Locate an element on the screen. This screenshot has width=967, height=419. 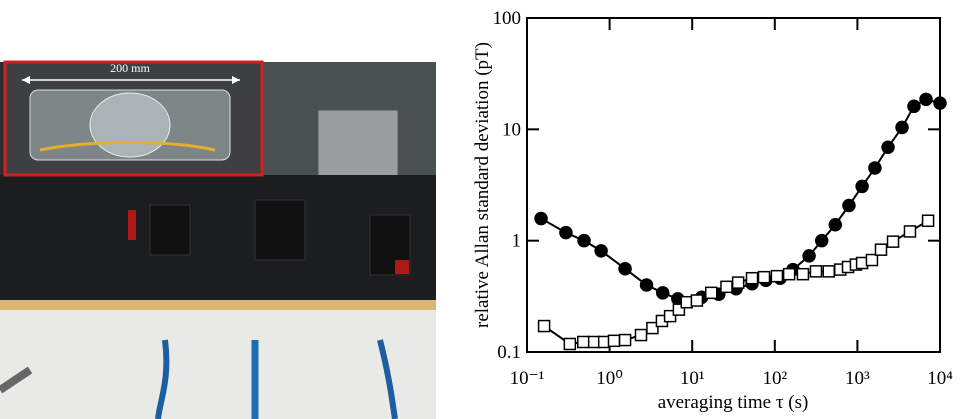
electronics-panel is located at coordinates (218, 359).